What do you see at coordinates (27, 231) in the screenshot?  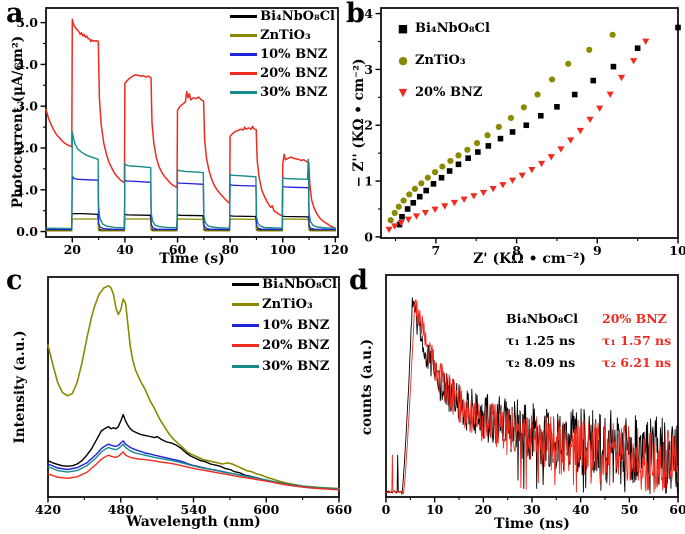 I see `y-tick-label: 0.0` at bounding box center [27, 231].